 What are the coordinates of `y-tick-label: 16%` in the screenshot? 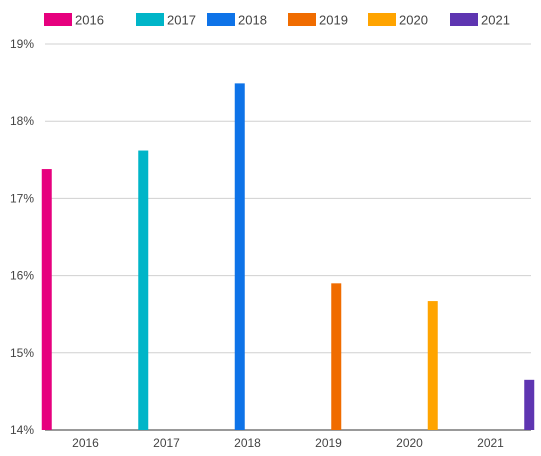 It's located at (22, 276).